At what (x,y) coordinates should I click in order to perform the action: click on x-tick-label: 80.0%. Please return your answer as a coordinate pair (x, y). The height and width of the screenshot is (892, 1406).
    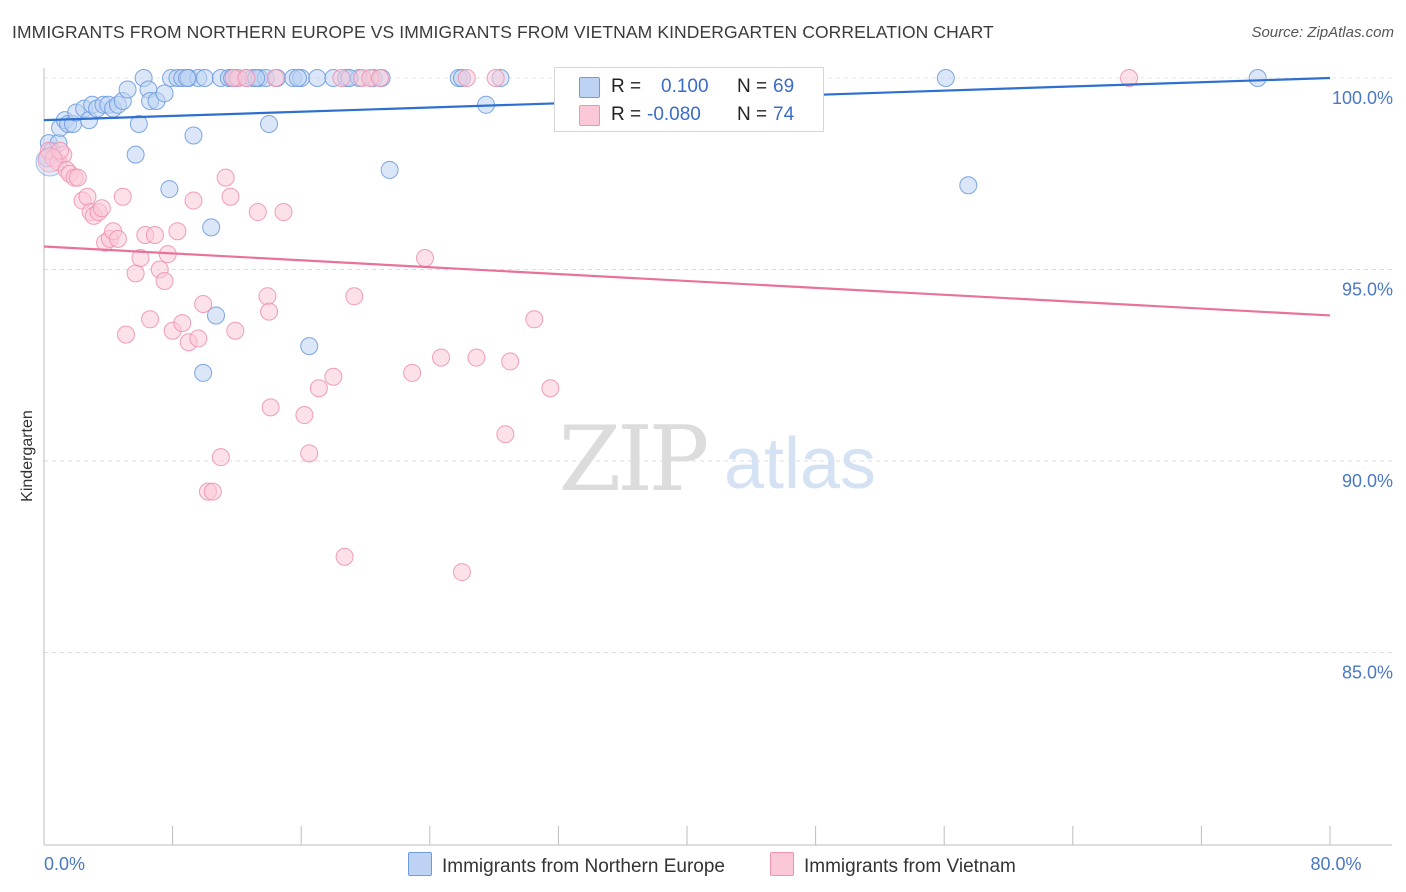
    Looking at the image, I should click on (1335, 864).